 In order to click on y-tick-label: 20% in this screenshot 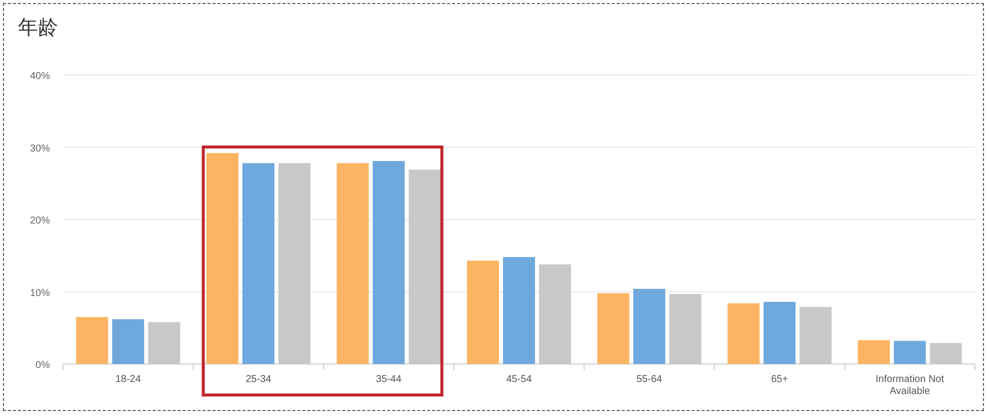, I will do `click(40, 221)`.